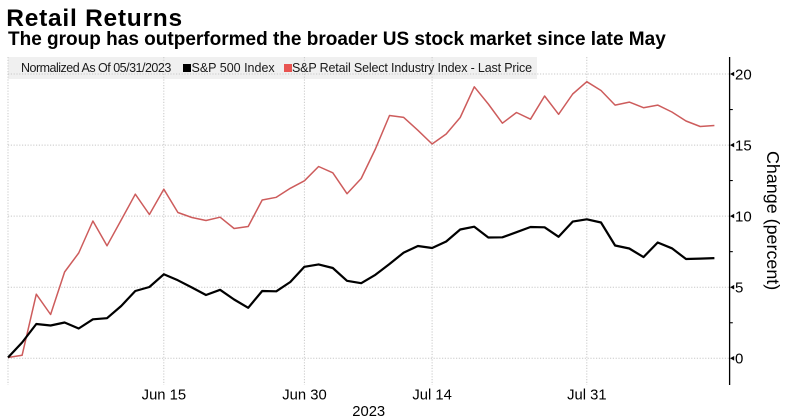 The height and width of the screenshot is (420, 789). What do you see at coordinates (432, 395) in the screenshot?
I see `svg-text: Jul 14` at bounding box center [432, 395].